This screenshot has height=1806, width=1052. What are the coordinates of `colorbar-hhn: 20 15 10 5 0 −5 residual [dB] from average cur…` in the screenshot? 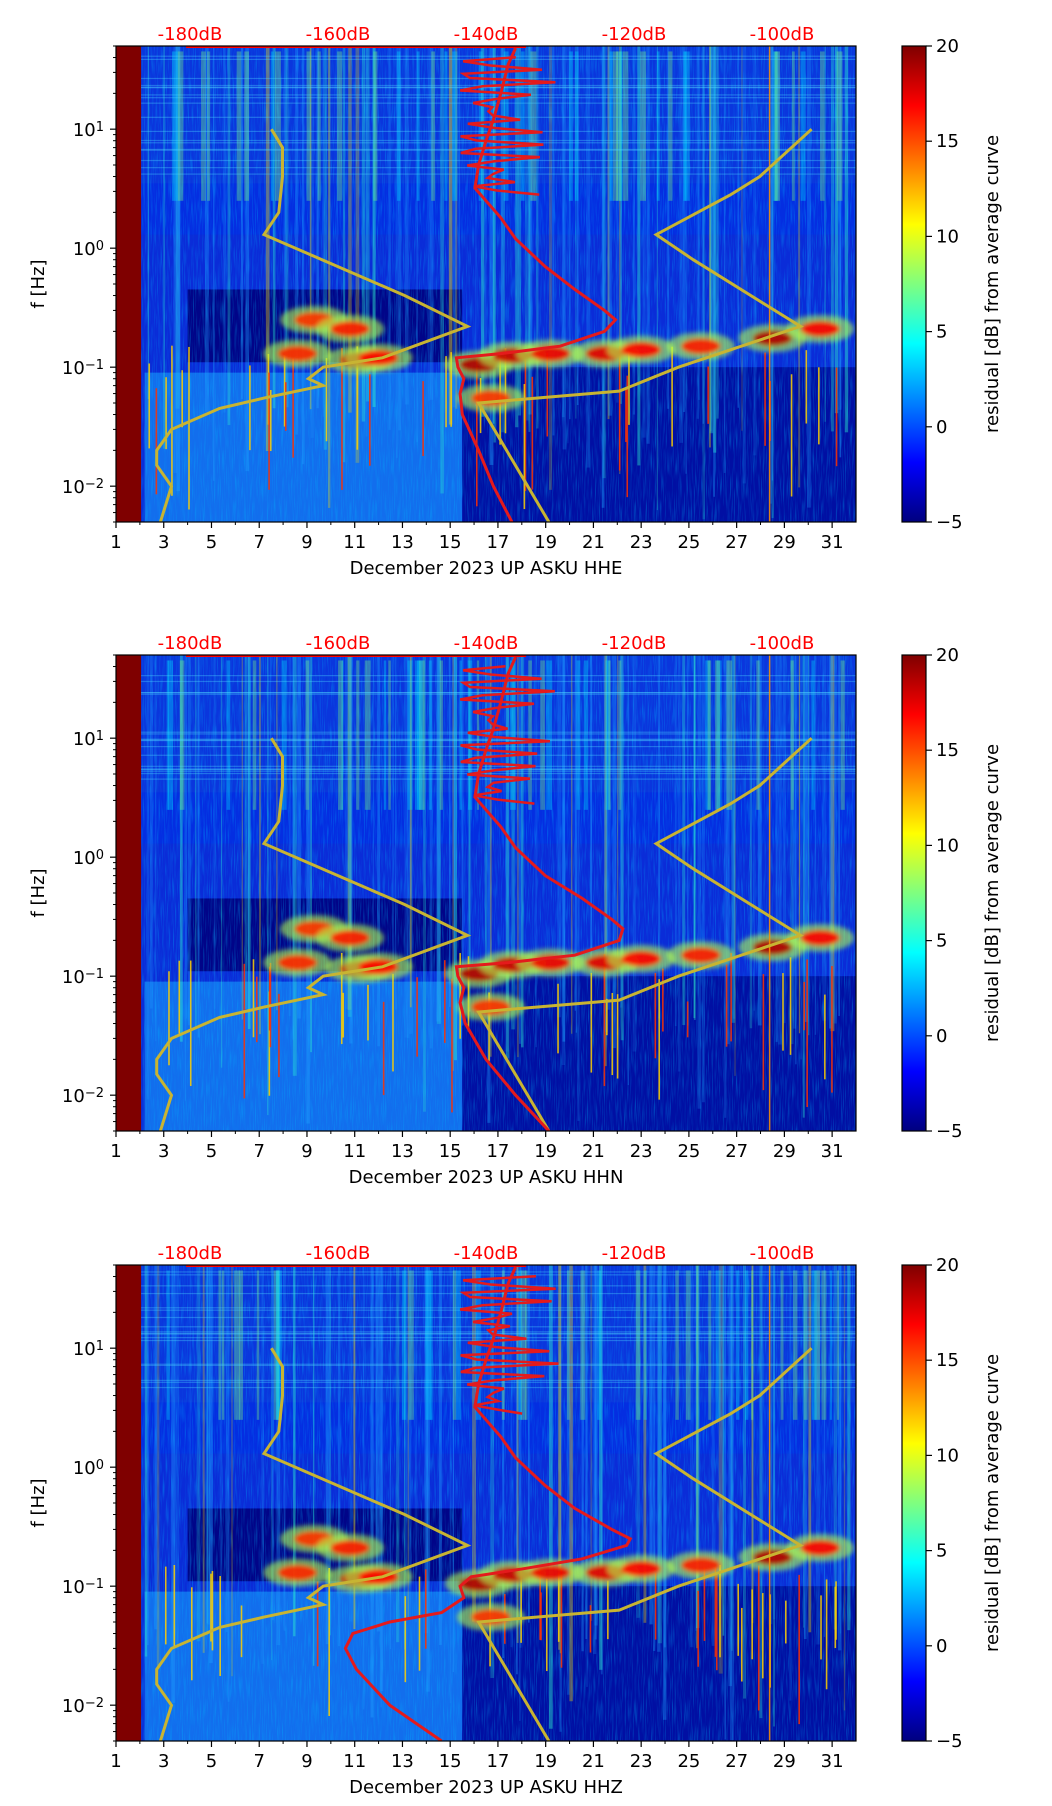 It's located at (952, 893).